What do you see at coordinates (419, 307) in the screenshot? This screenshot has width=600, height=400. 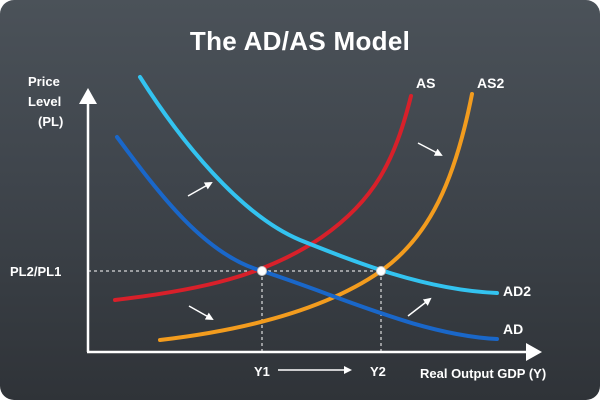 I see `as-shift-arrow-icon-right` at bounding box center [419, 307].